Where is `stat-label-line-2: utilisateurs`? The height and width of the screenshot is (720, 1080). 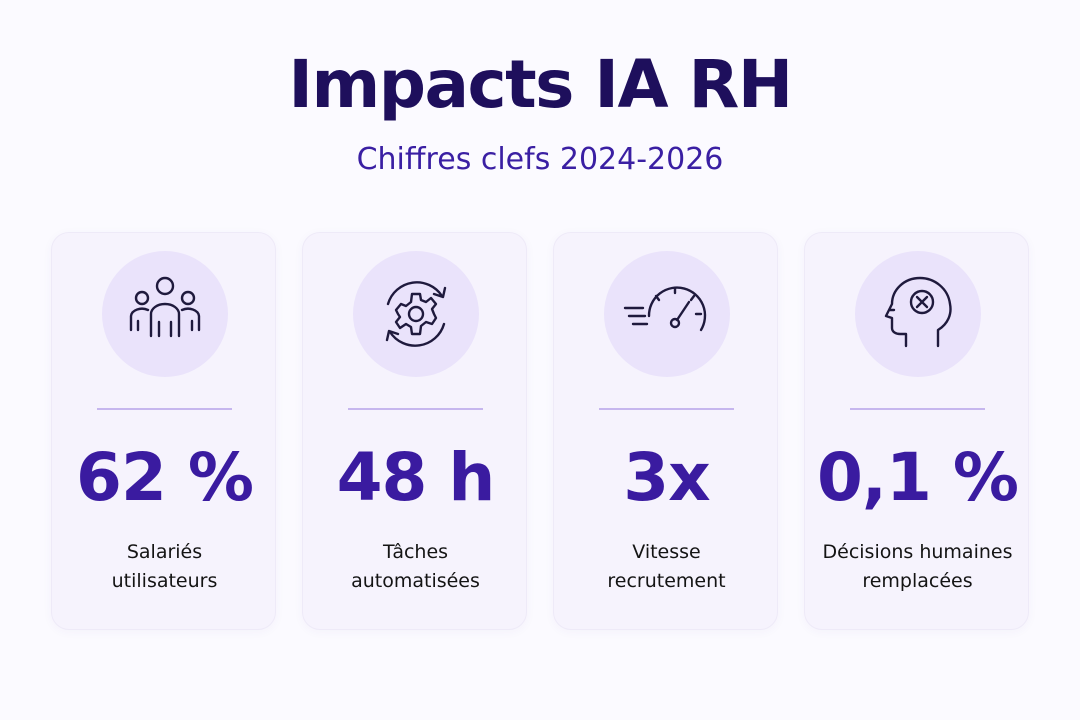 stat-label-line-2: utilisateurs is located at coordinates (164, 581).